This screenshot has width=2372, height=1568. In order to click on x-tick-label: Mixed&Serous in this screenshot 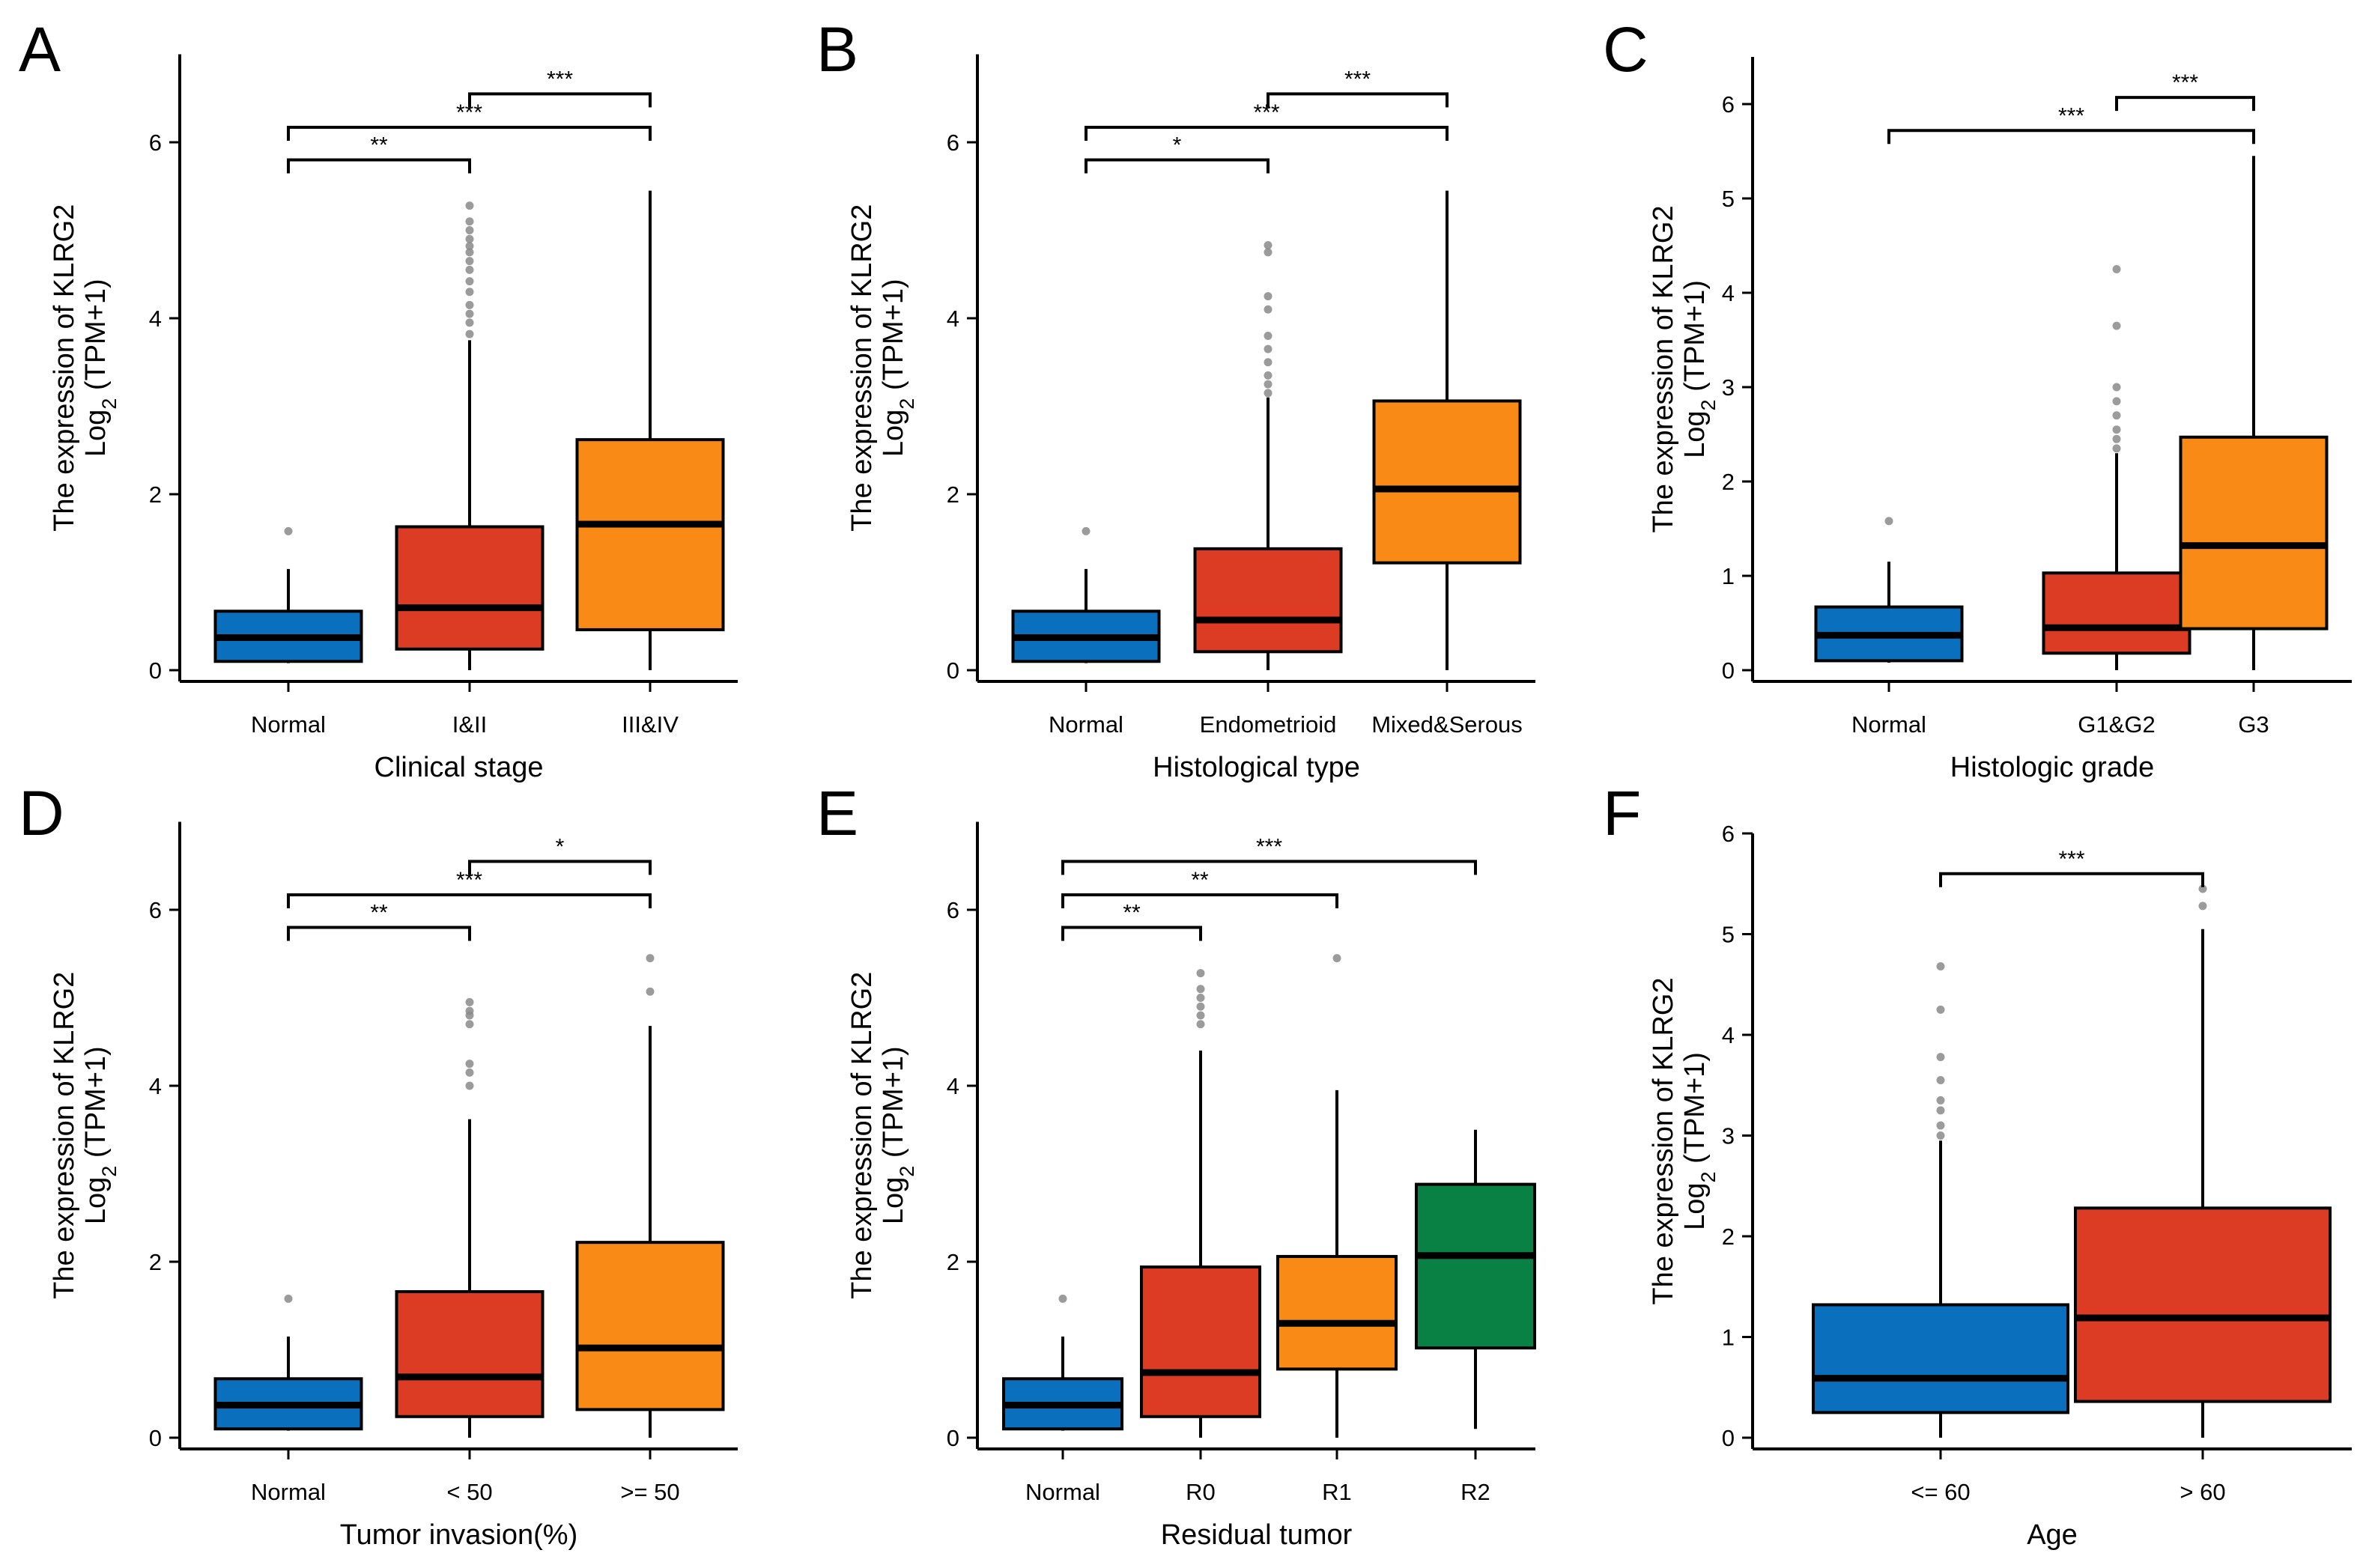, I will do `click(1447, 725)`.